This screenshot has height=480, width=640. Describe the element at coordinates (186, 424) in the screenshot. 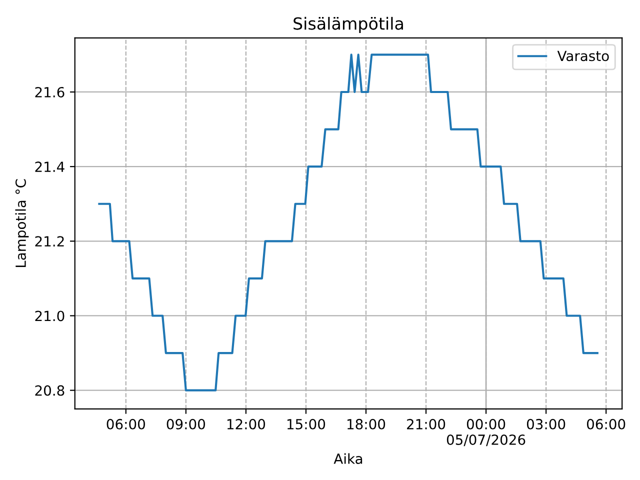

I see `x-tick-label: 09:00` at that location.